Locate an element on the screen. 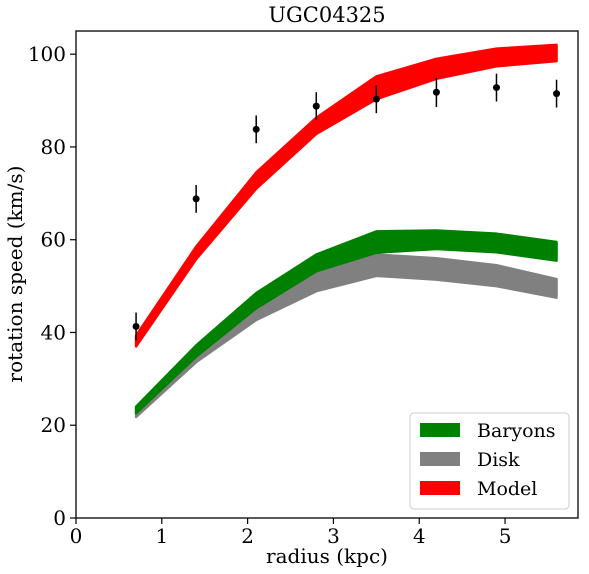 The width and height of the screenshot is (589, 574). x-tick-label: 4 is located at coordinates (419, 536).